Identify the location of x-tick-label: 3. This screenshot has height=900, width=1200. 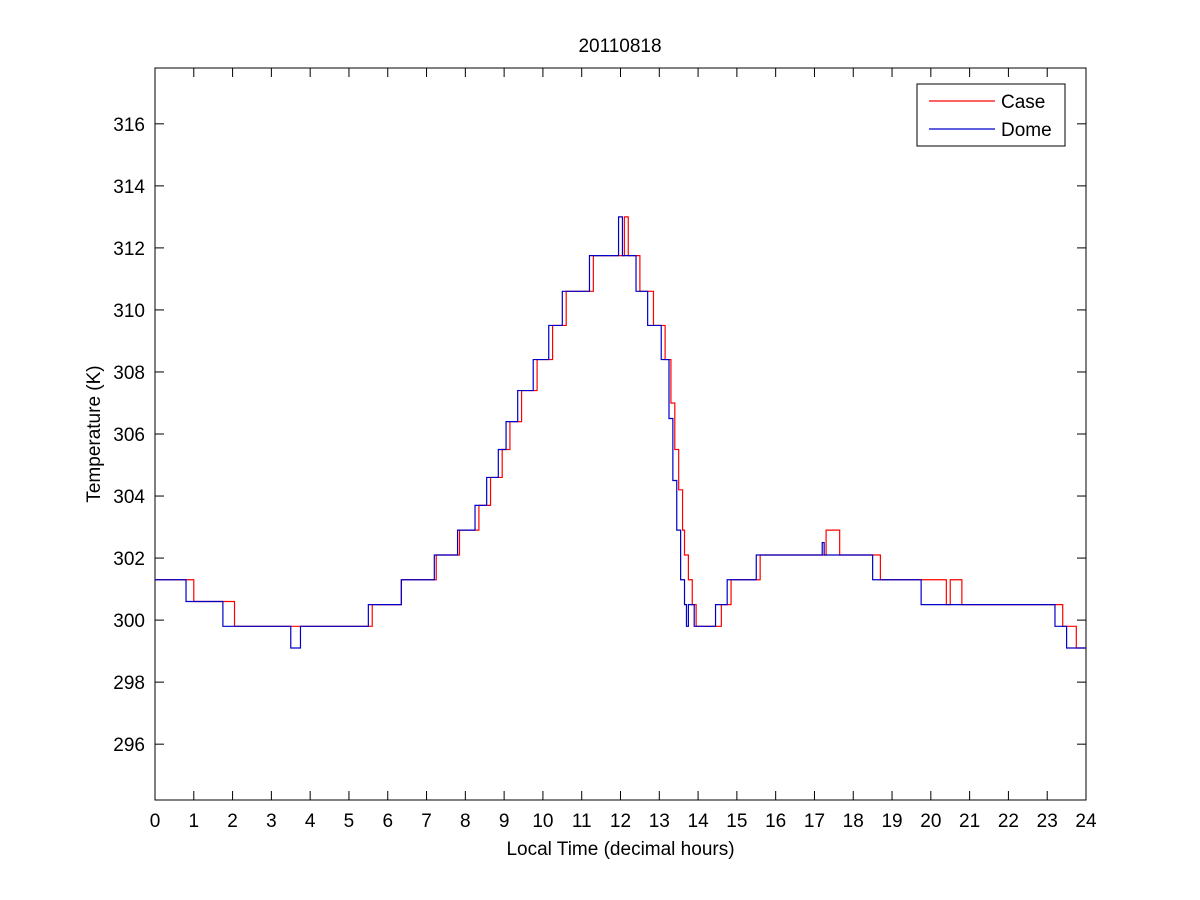
(271, 821).